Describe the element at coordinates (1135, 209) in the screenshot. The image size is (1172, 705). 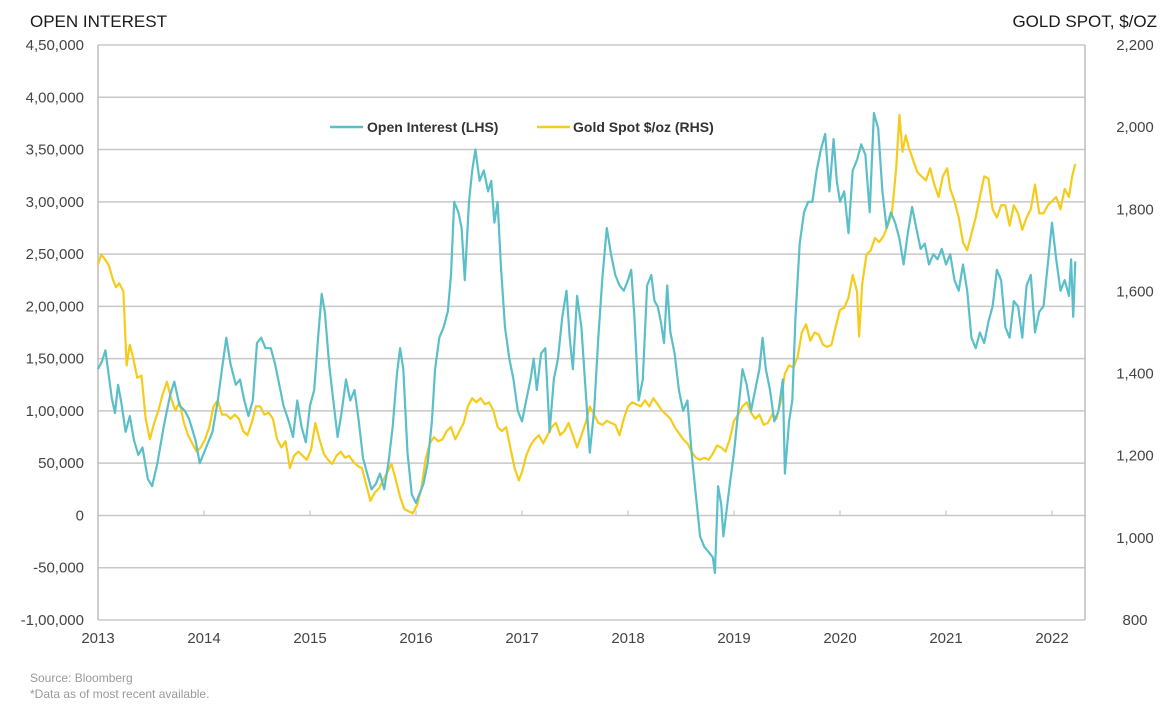
I see `right-tick-label: 1,800` at that location.